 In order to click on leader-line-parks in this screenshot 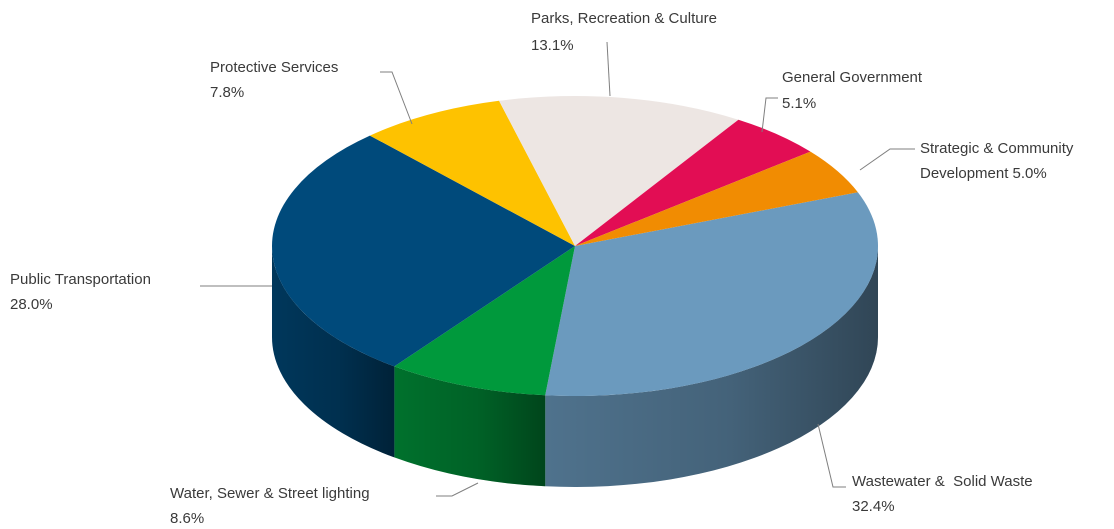, I will do `click(608, 69)`.